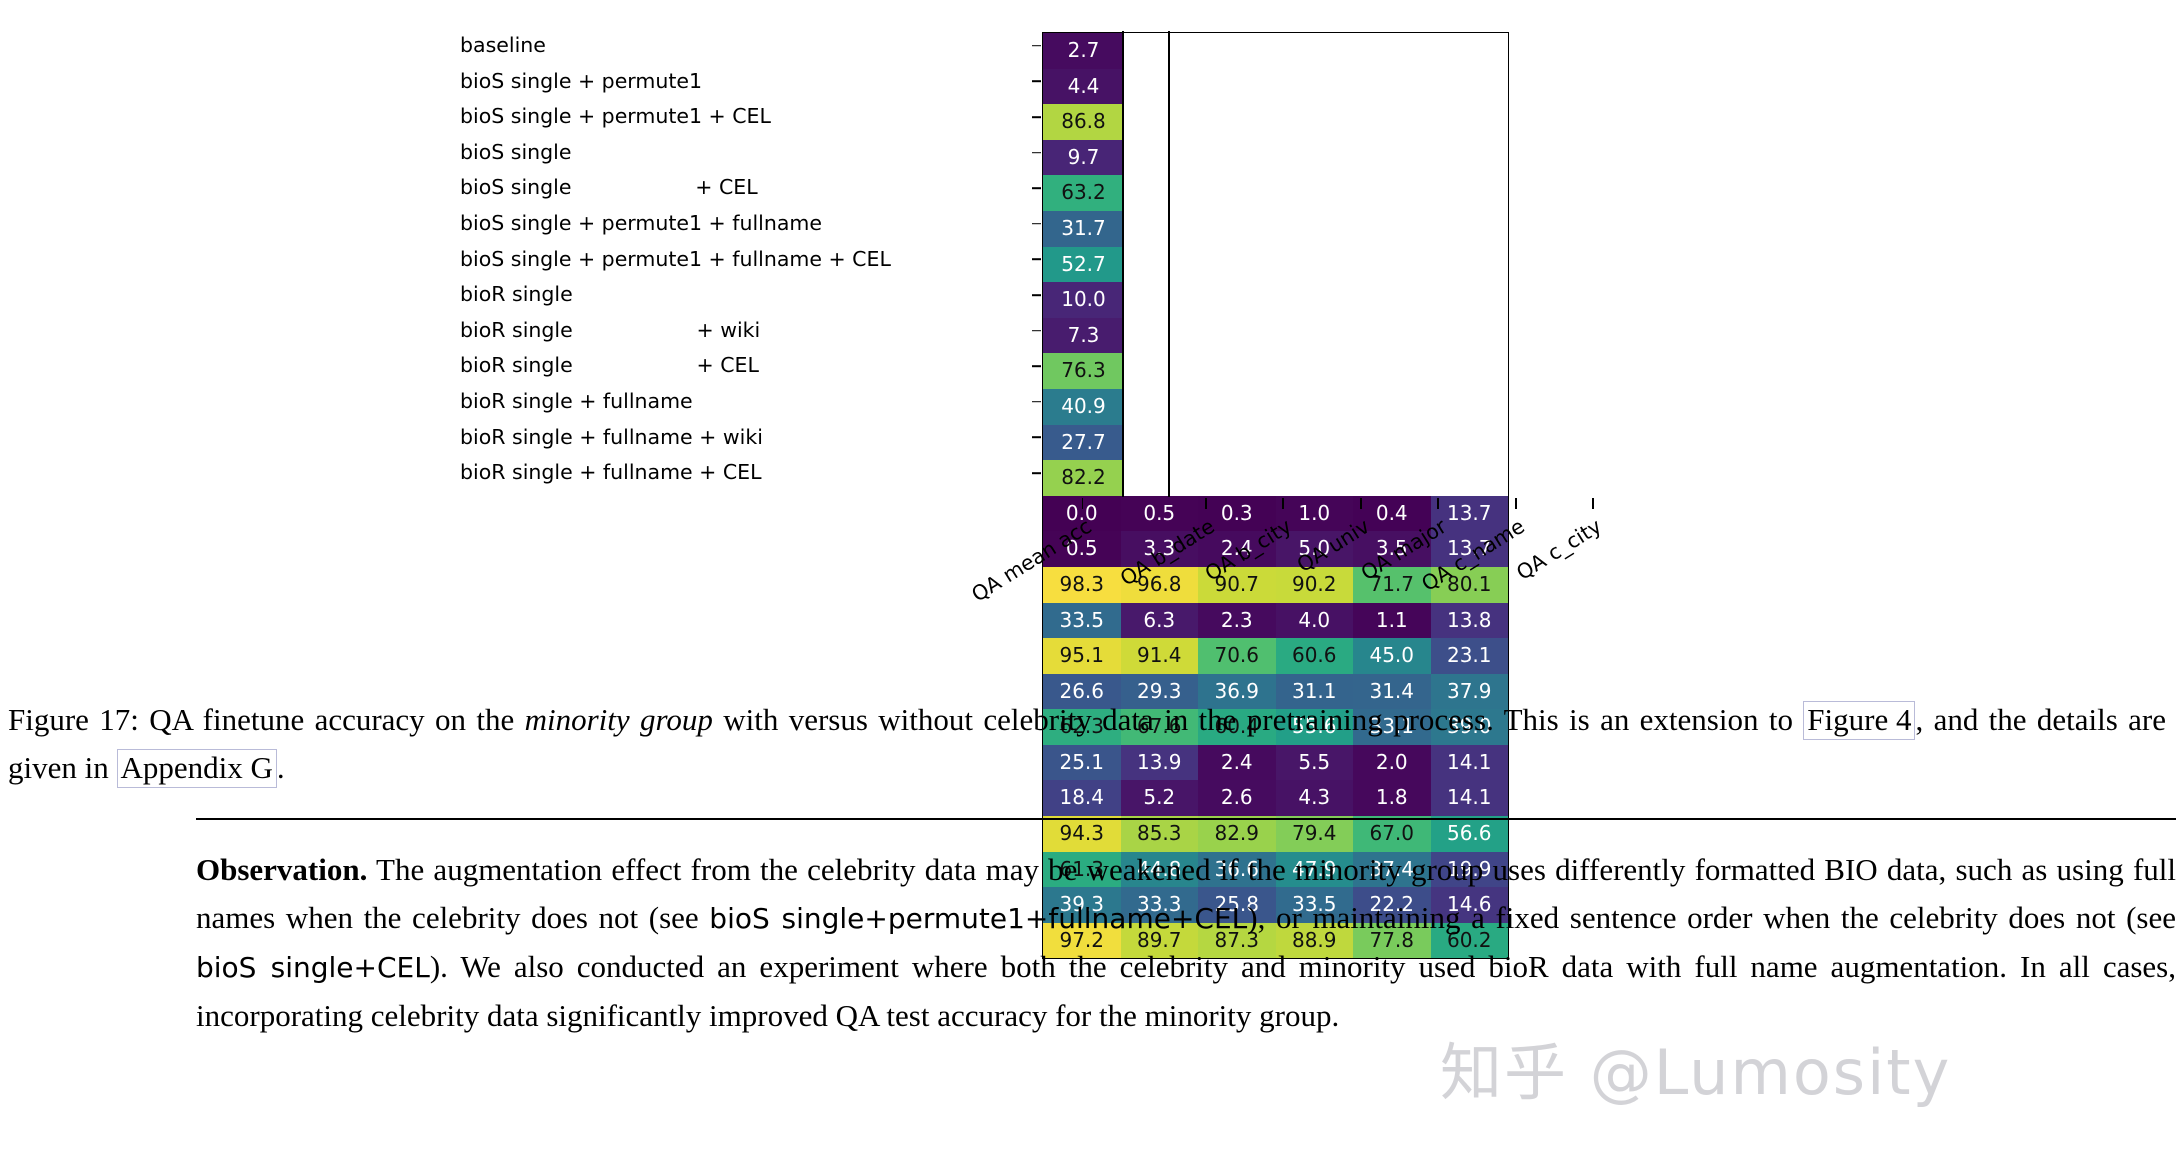  I want to click on heatmap-cell: 3.3, so click(1159, 549).